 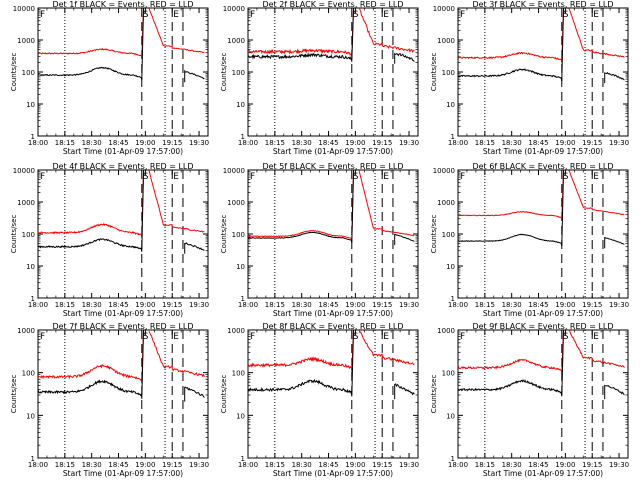 What do you see at coordinates (332, 4) in the screenshot?
I see `panel-title: Det 2f BLACK = Events, RED = LLD` at bounding box center [332, 4].